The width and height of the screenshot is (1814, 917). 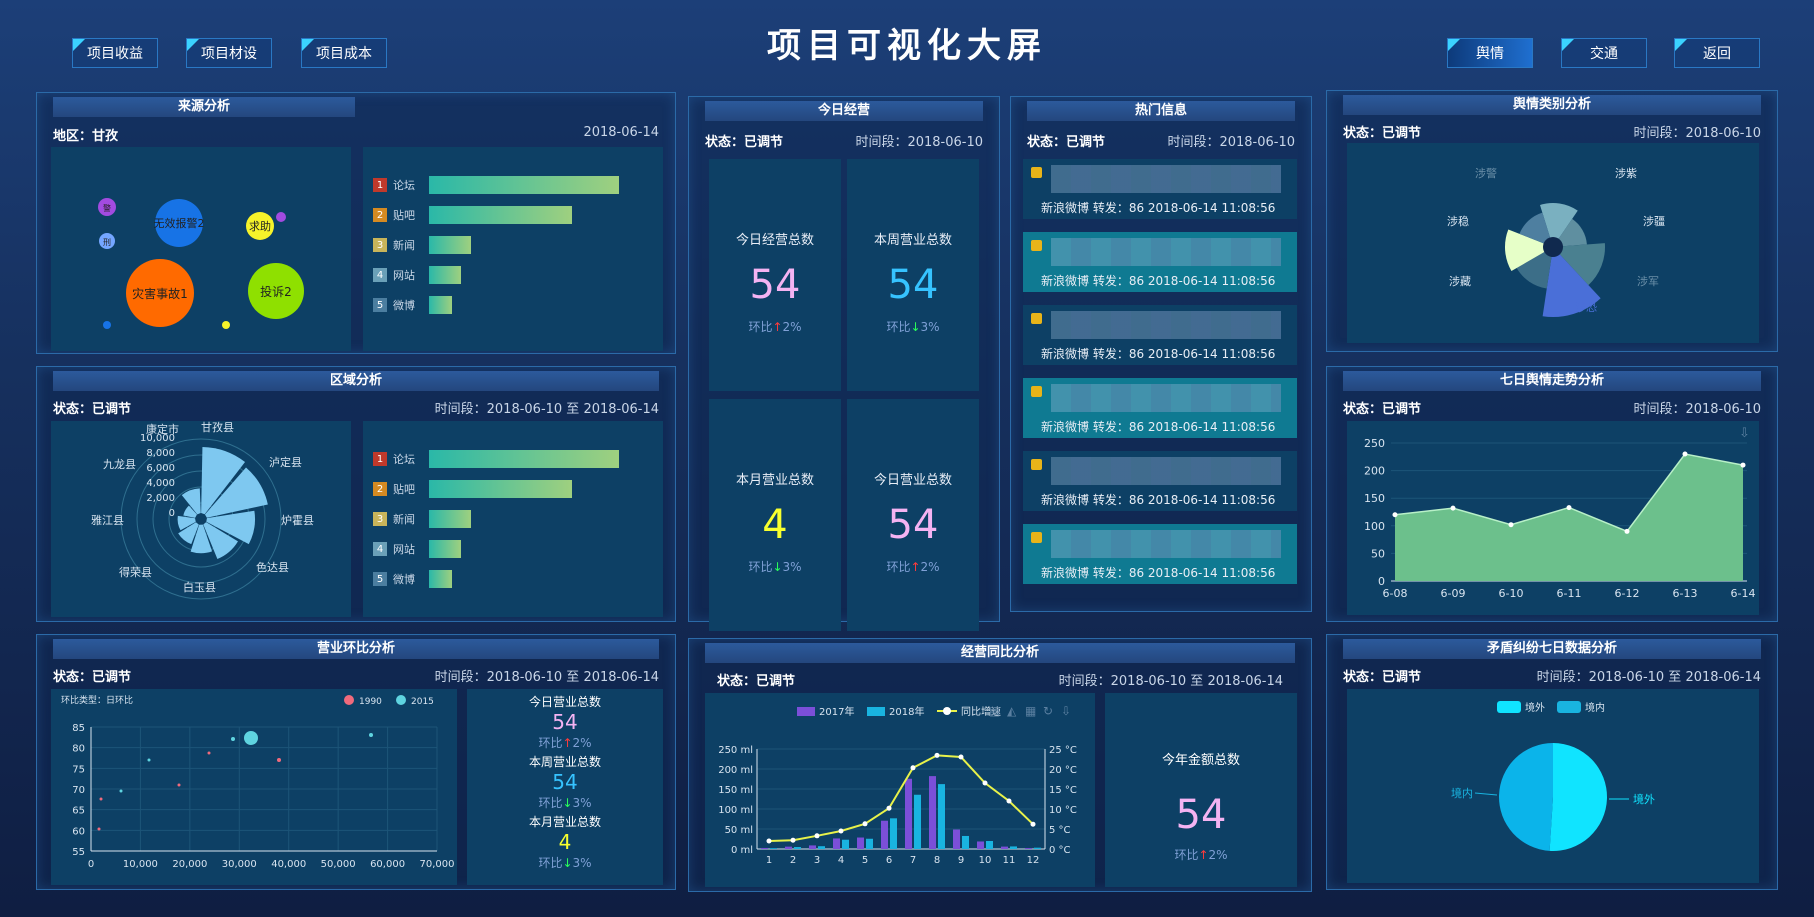 What do you see at coordinates (380, 549) in the screenshot?
I see `rank-number: 4` at bounding box center [380, 549].